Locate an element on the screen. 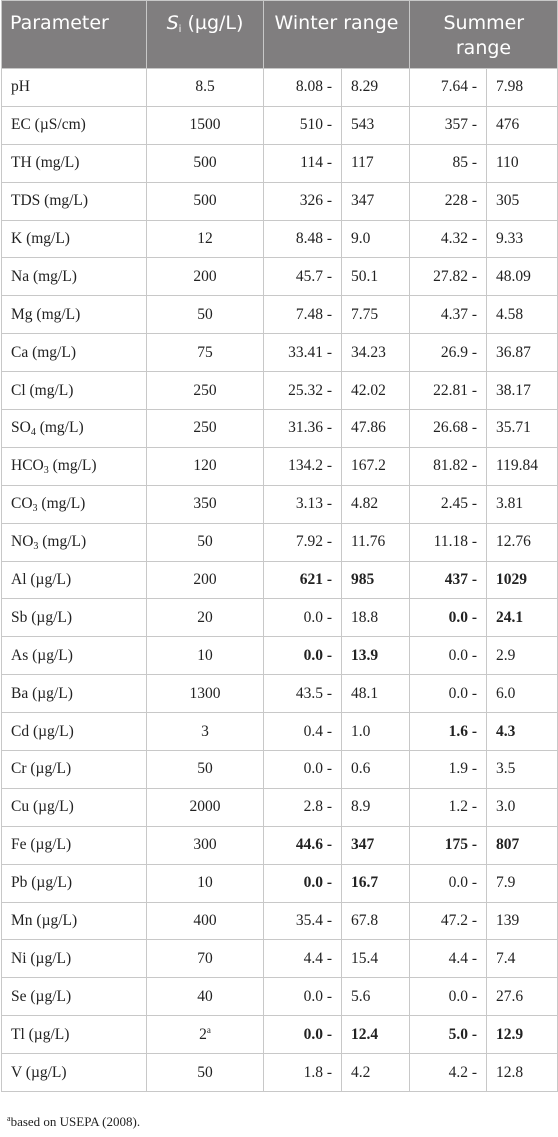  si-cell: 200 is located at coordinates (205, 277).